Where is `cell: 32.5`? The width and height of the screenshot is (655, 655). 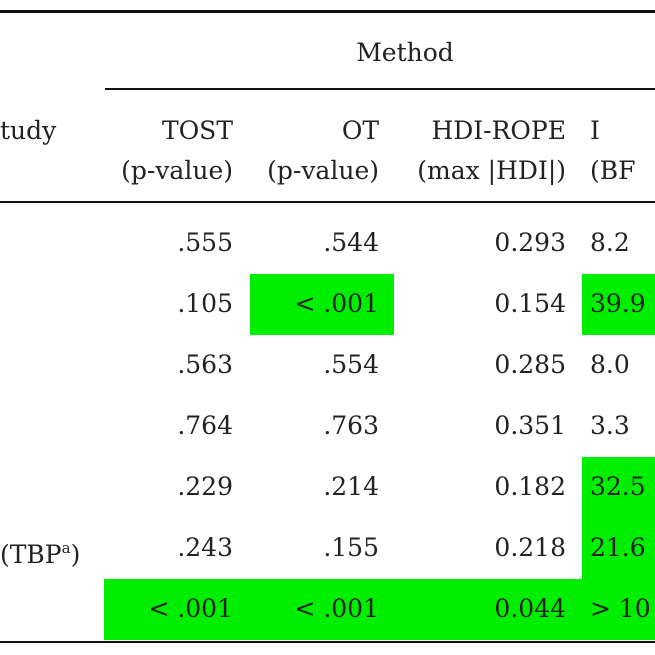 cell: 32.5 is located at coordinates (618, 486).